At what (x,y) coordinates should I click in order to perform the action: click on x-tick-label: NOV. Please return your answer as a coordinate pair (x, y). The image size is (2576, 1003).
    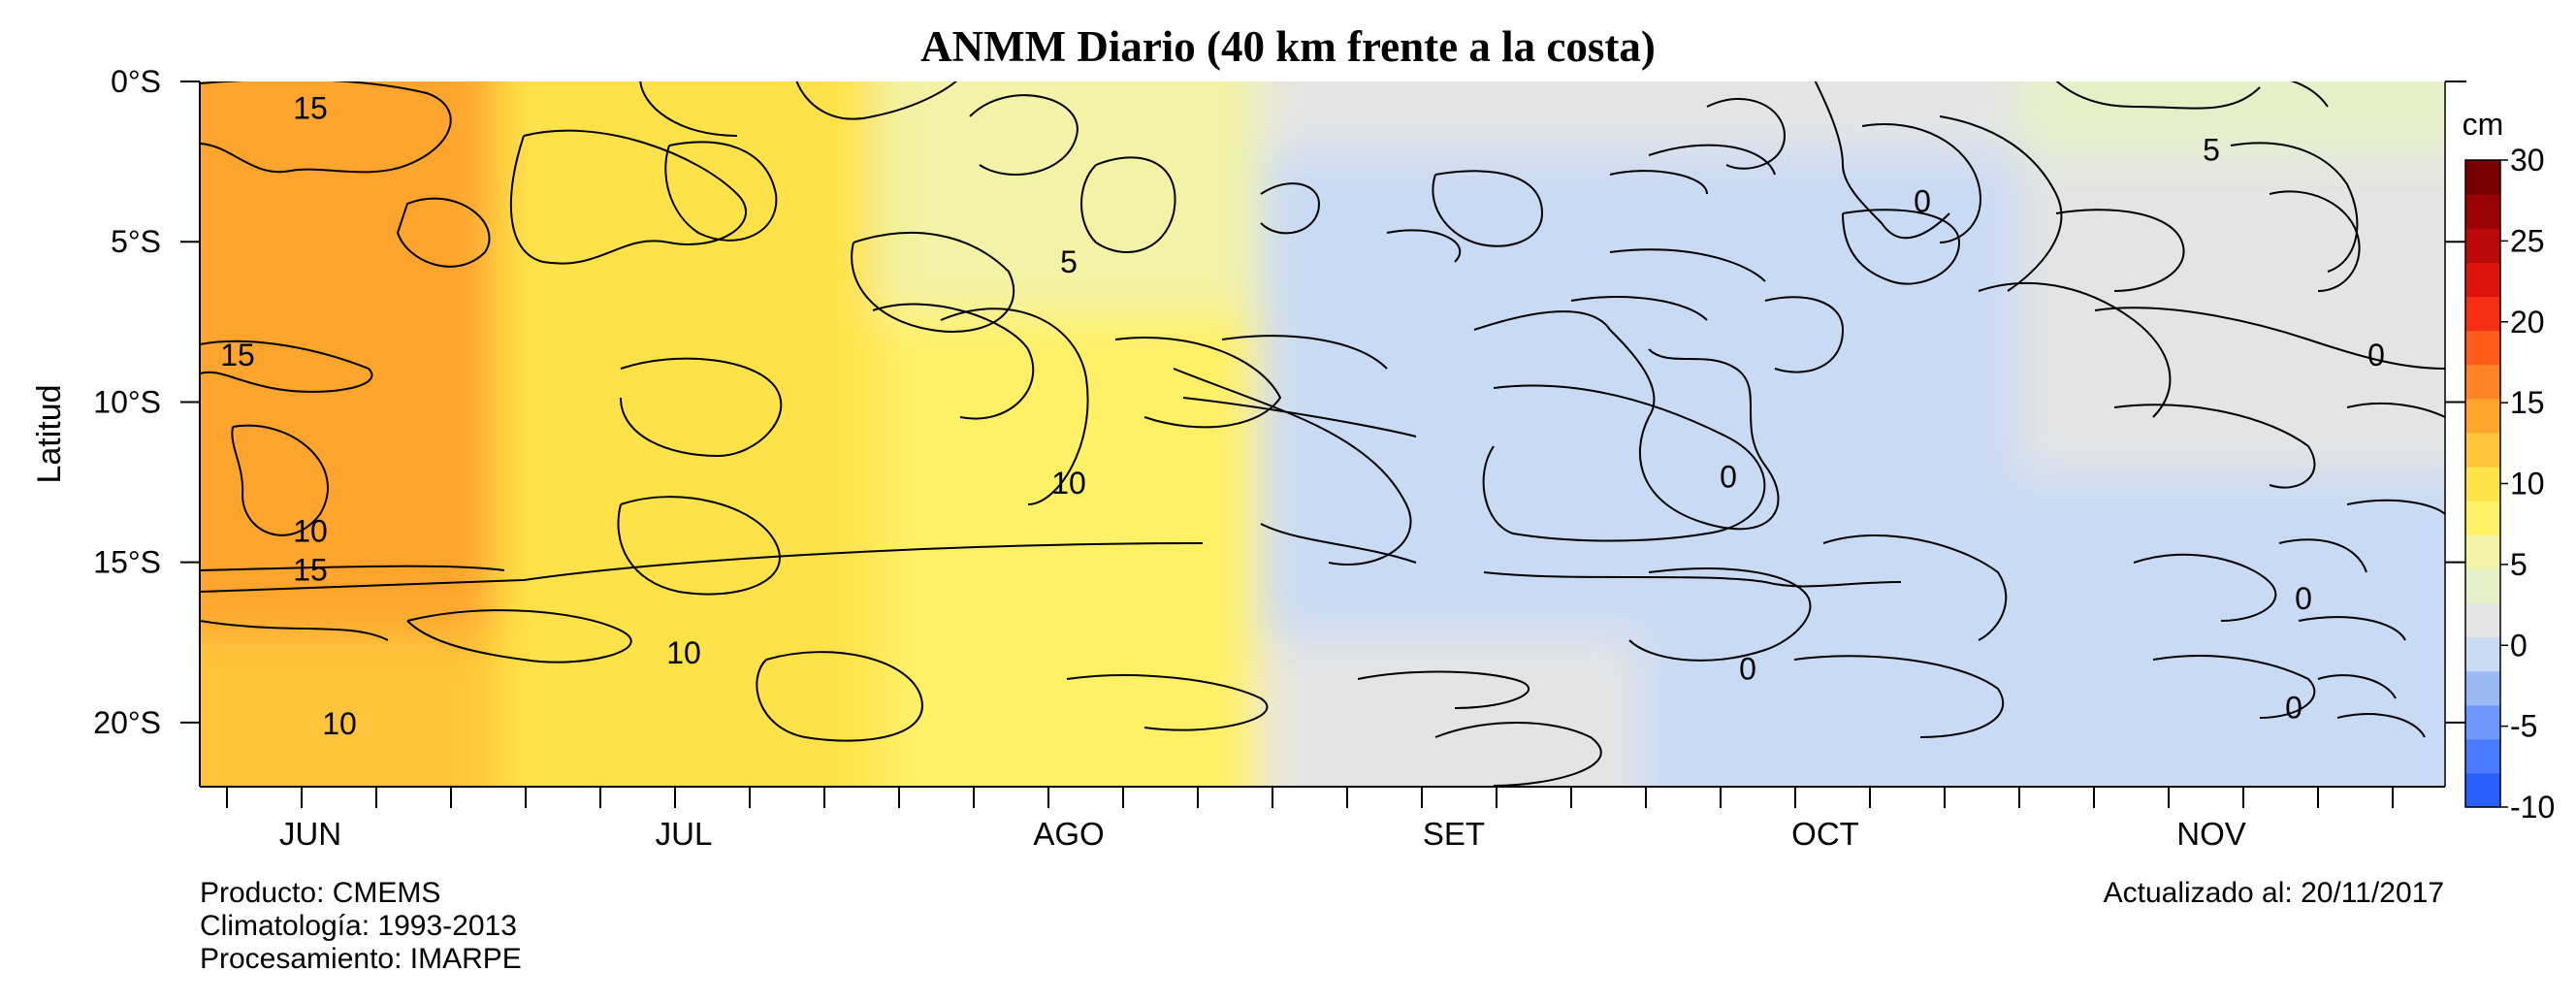
    Looking at the image, I should click on (2211, 834).